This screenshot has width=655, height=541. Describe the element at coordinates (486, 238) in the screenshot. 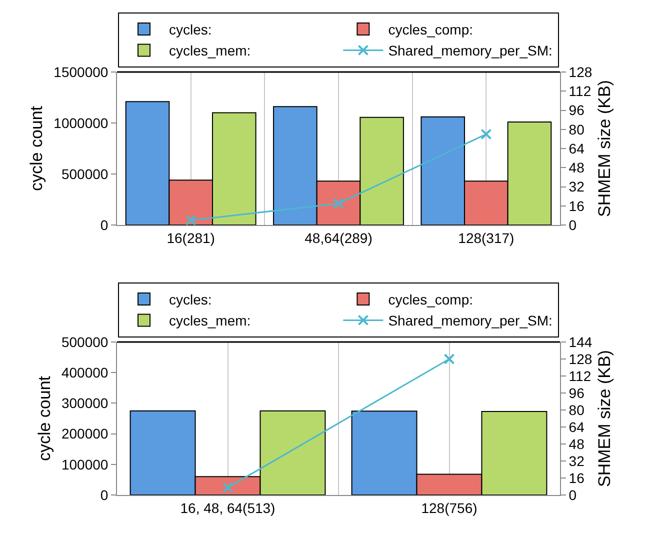

I see `x-tick-label: 128(317)` at that location.